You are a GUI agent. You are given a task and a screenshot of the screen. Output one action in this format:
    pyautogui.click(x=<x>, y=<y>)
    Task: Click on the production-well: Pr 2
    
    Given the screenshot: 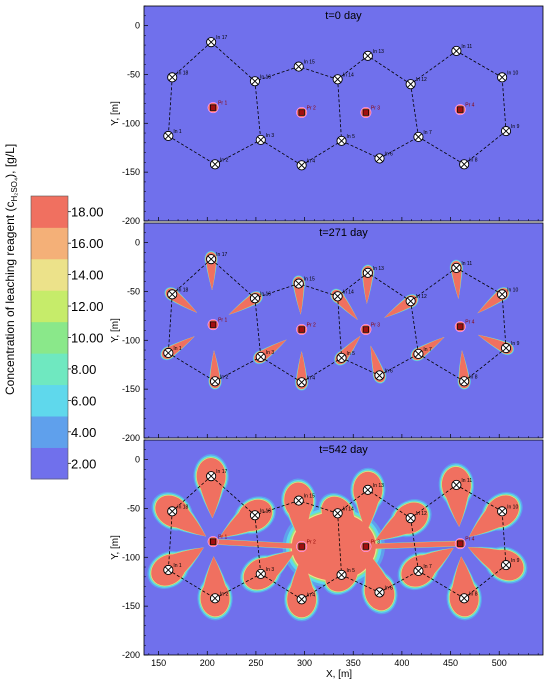 What is the action you would take?
    pyautogui.click(x=306, y=546)
    